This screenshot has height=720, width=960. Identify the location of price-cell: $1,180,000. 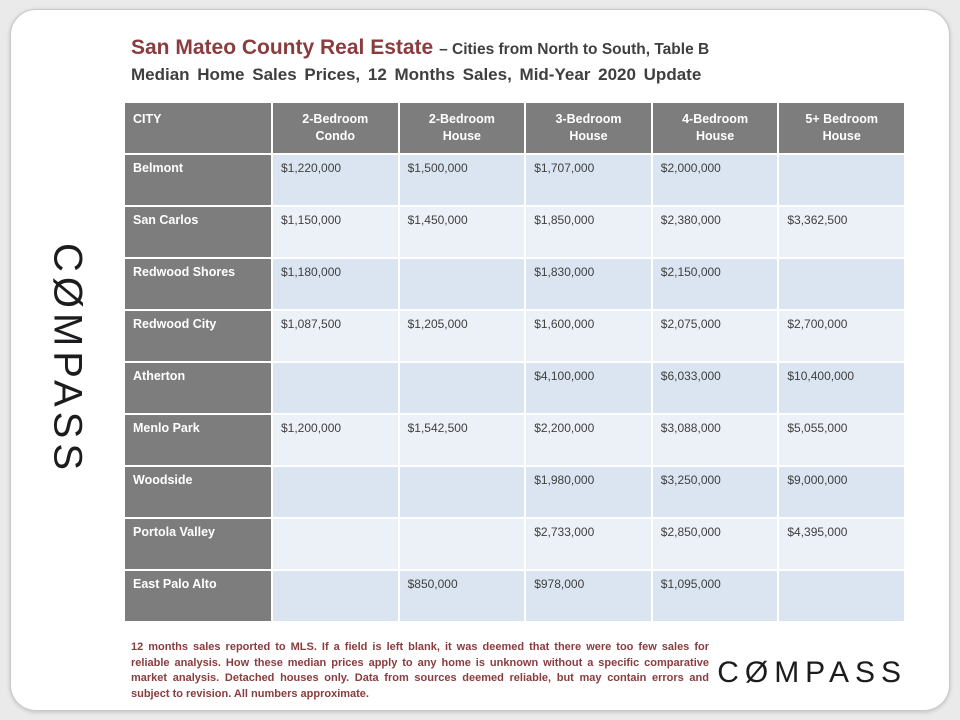
(335, 284).